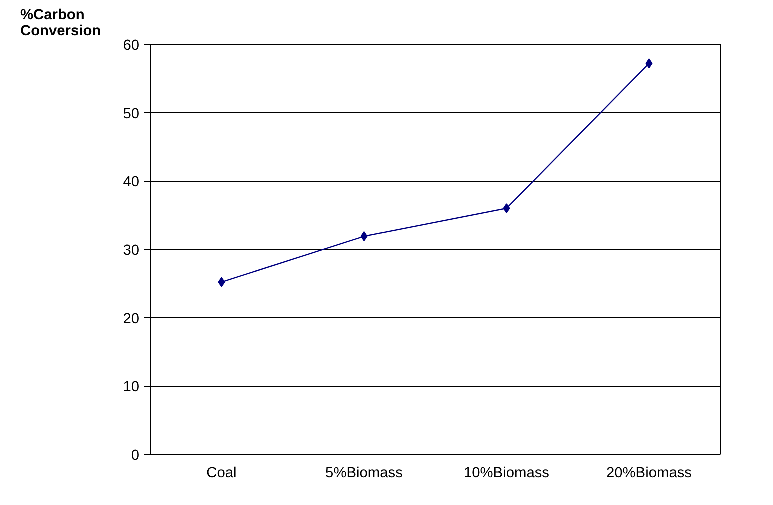 This screenshot has width=773, height=505. Describe the element at coordinates (131, 319) in the screenshot. I see `y-tick-label: 20` at that location.